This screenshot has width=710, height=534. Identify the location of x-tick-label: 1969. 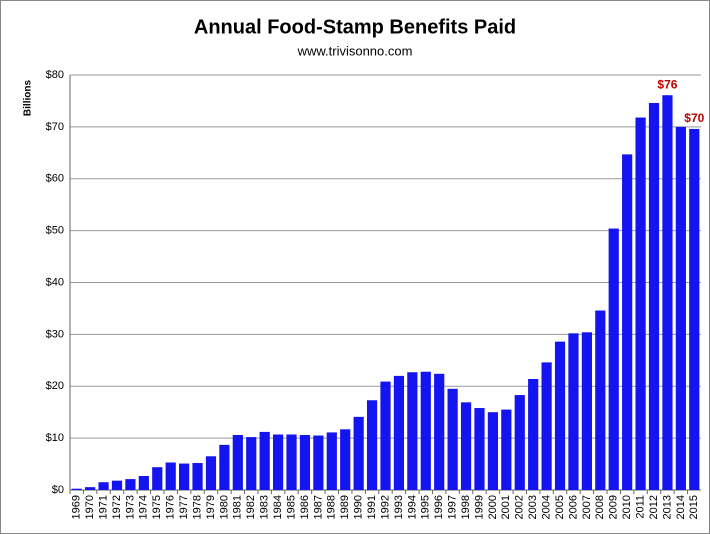
(77, 507).